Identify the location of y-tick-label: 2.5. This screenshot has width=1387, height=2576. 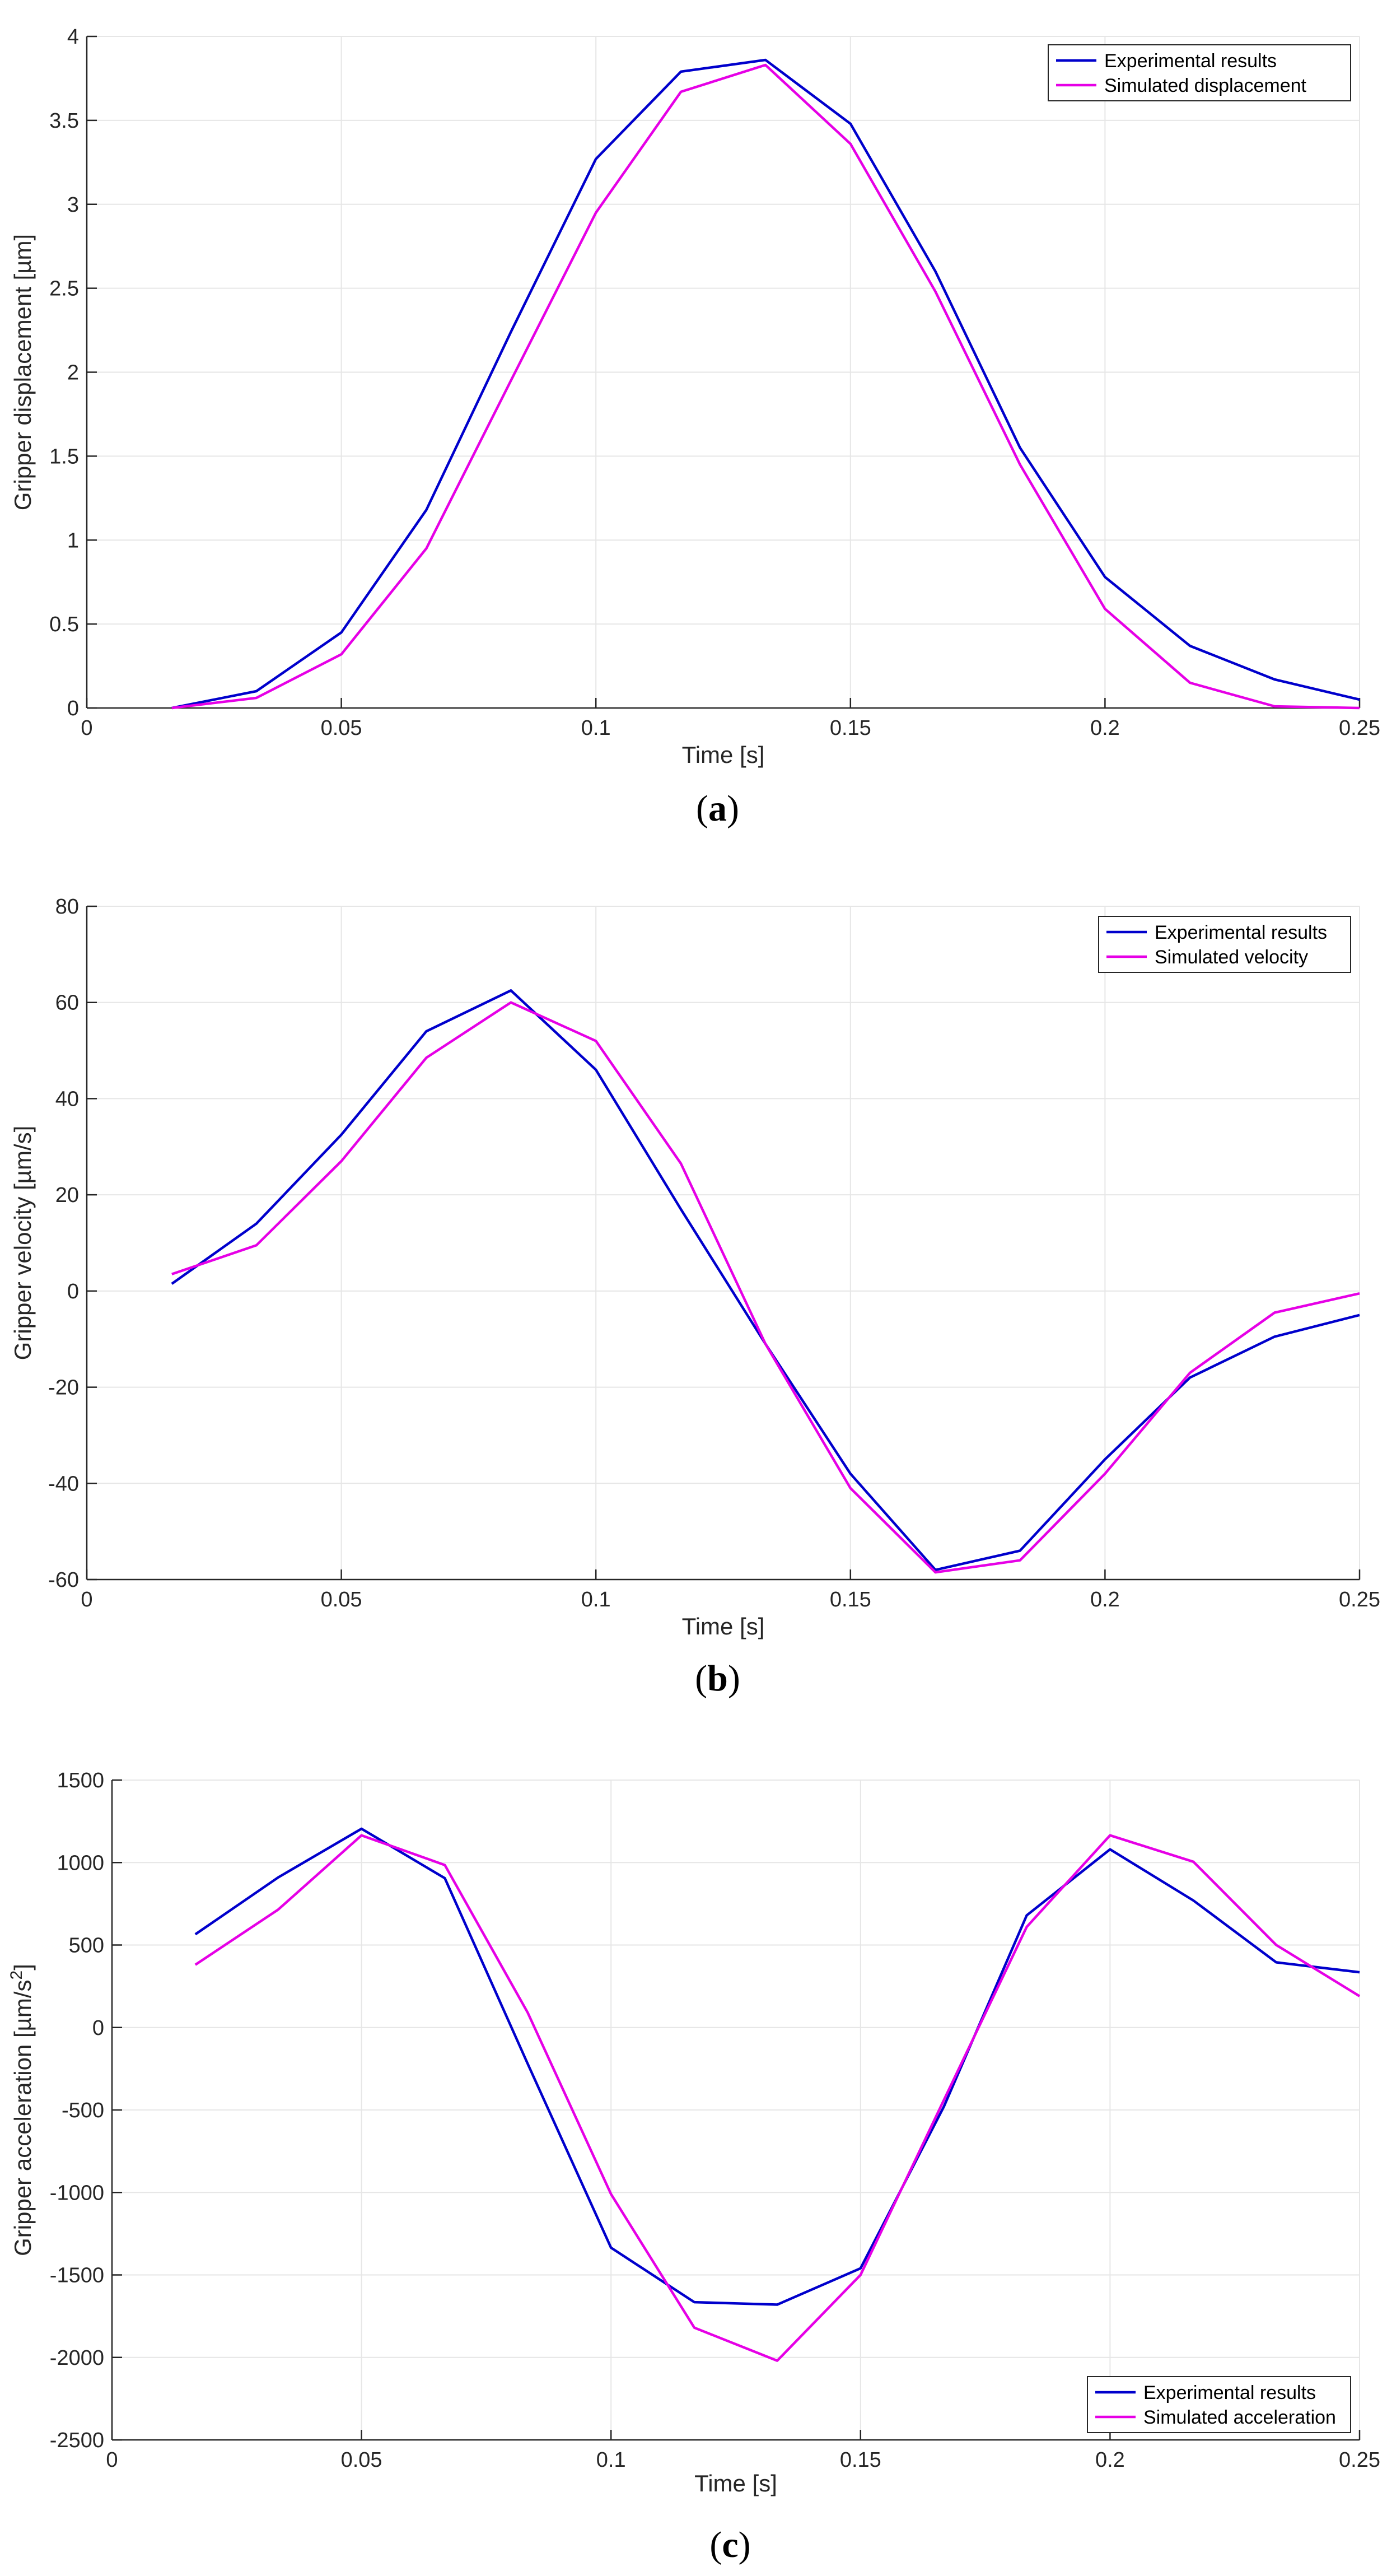
(64, 289).